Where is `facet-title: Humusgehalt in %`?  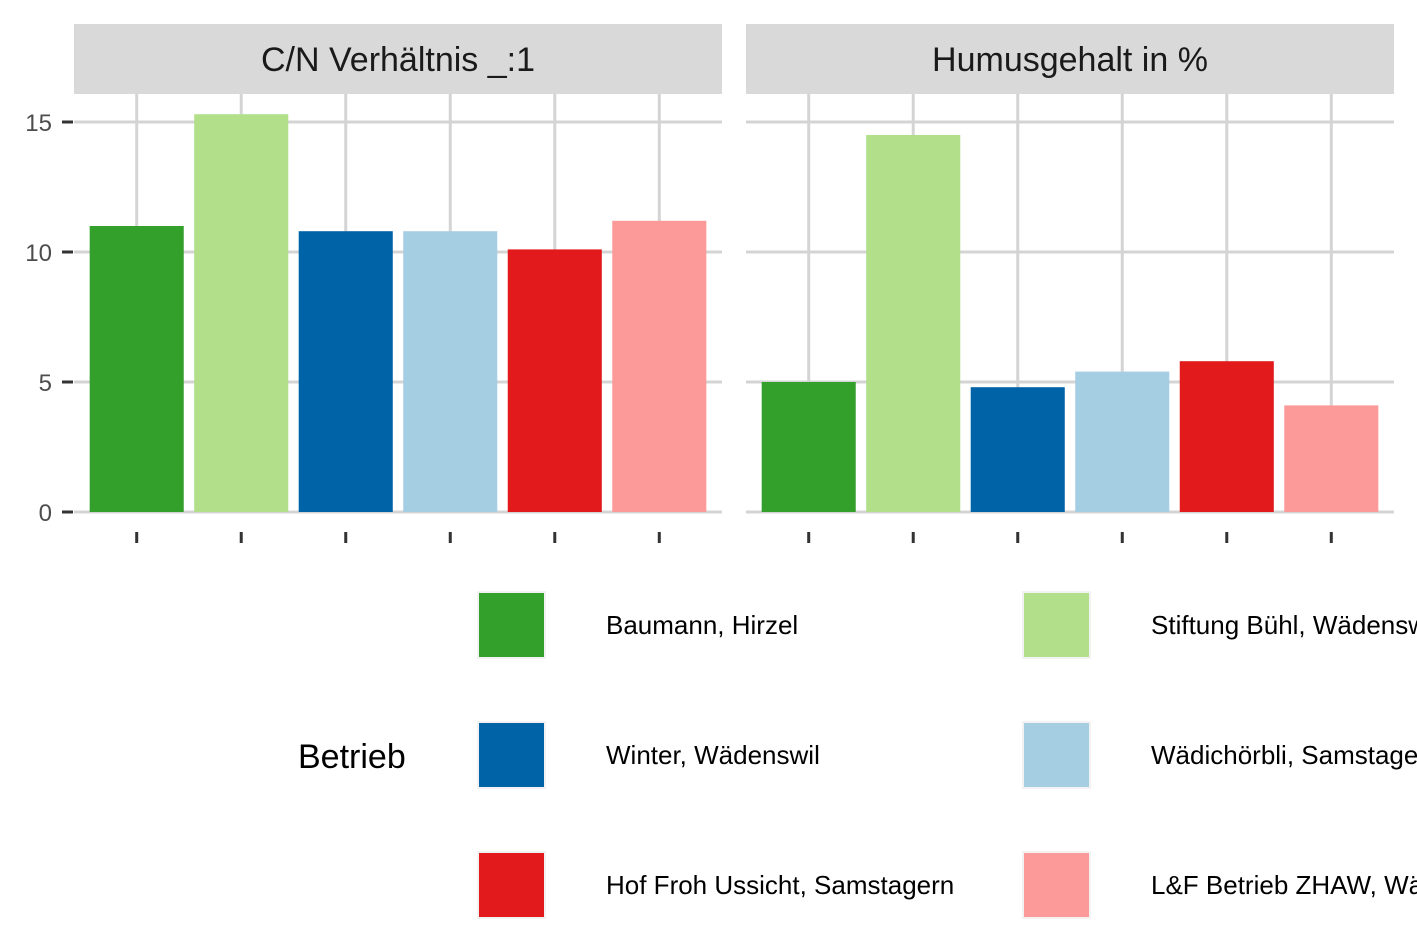 facet-title: Humusgehalt in % is located at coordinates (1070, 60).